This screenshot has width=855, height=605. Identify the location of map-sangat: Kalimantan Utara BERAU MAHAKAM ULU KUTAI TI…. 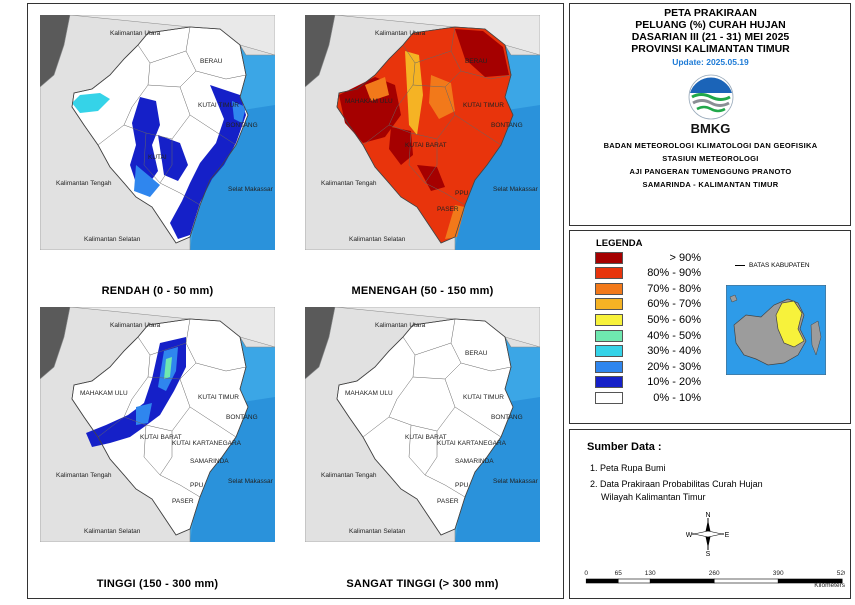
(422, 424).